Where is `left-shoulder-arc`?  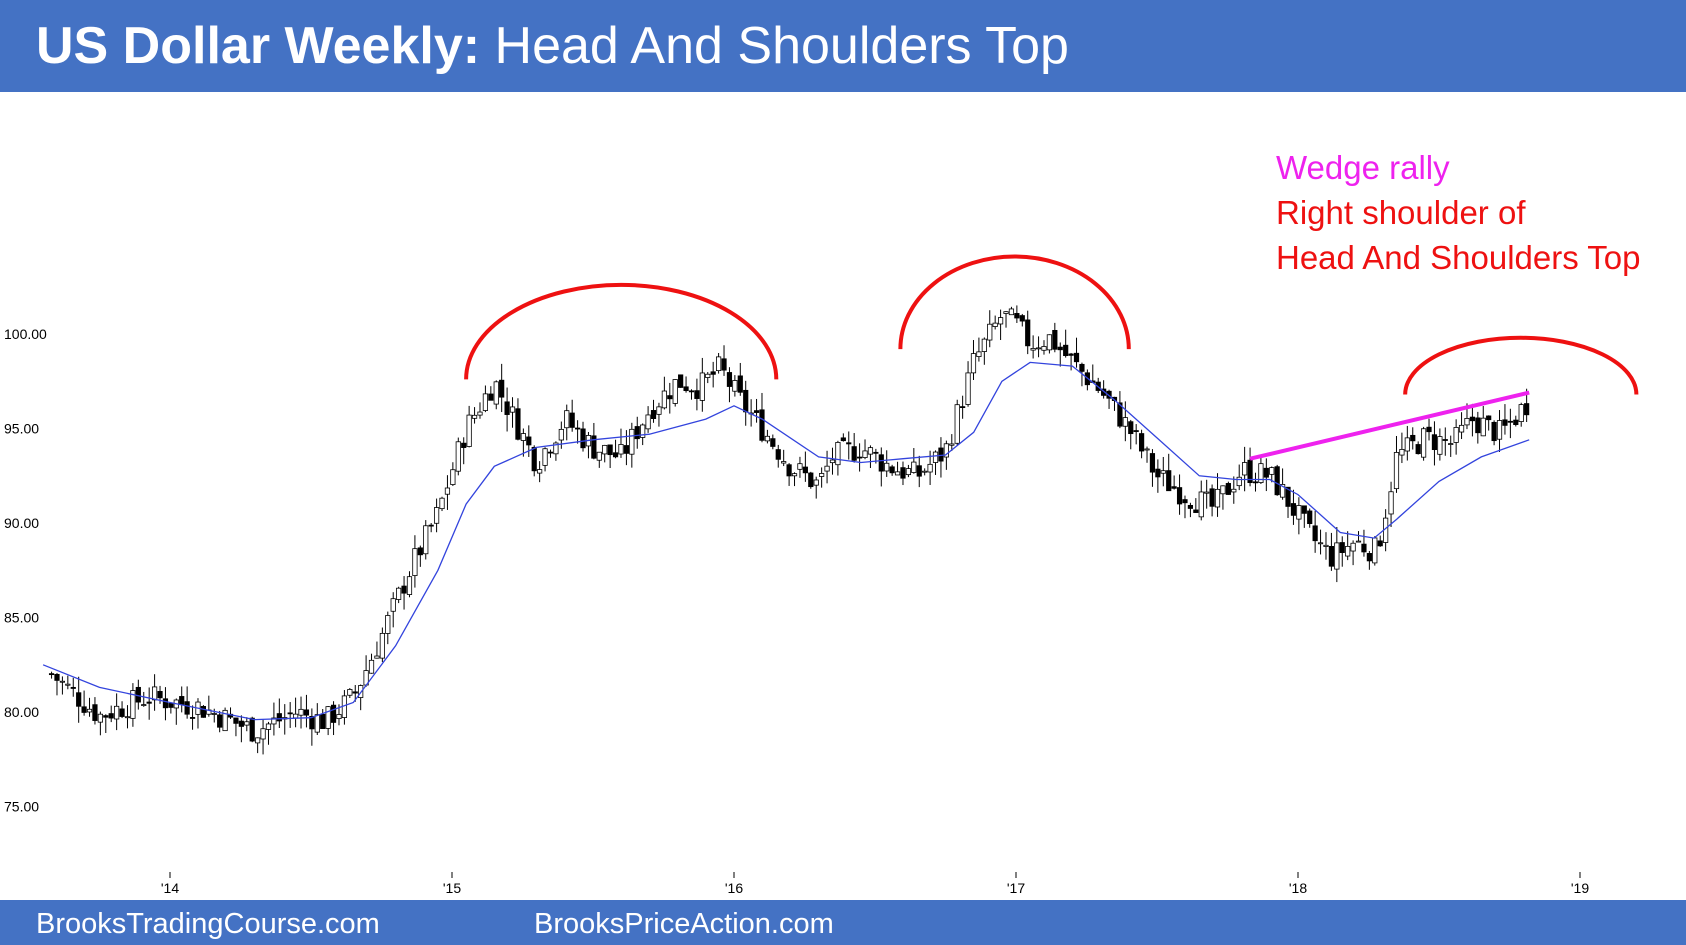 left-shoulder-arc is located at coordinates (621, 331).